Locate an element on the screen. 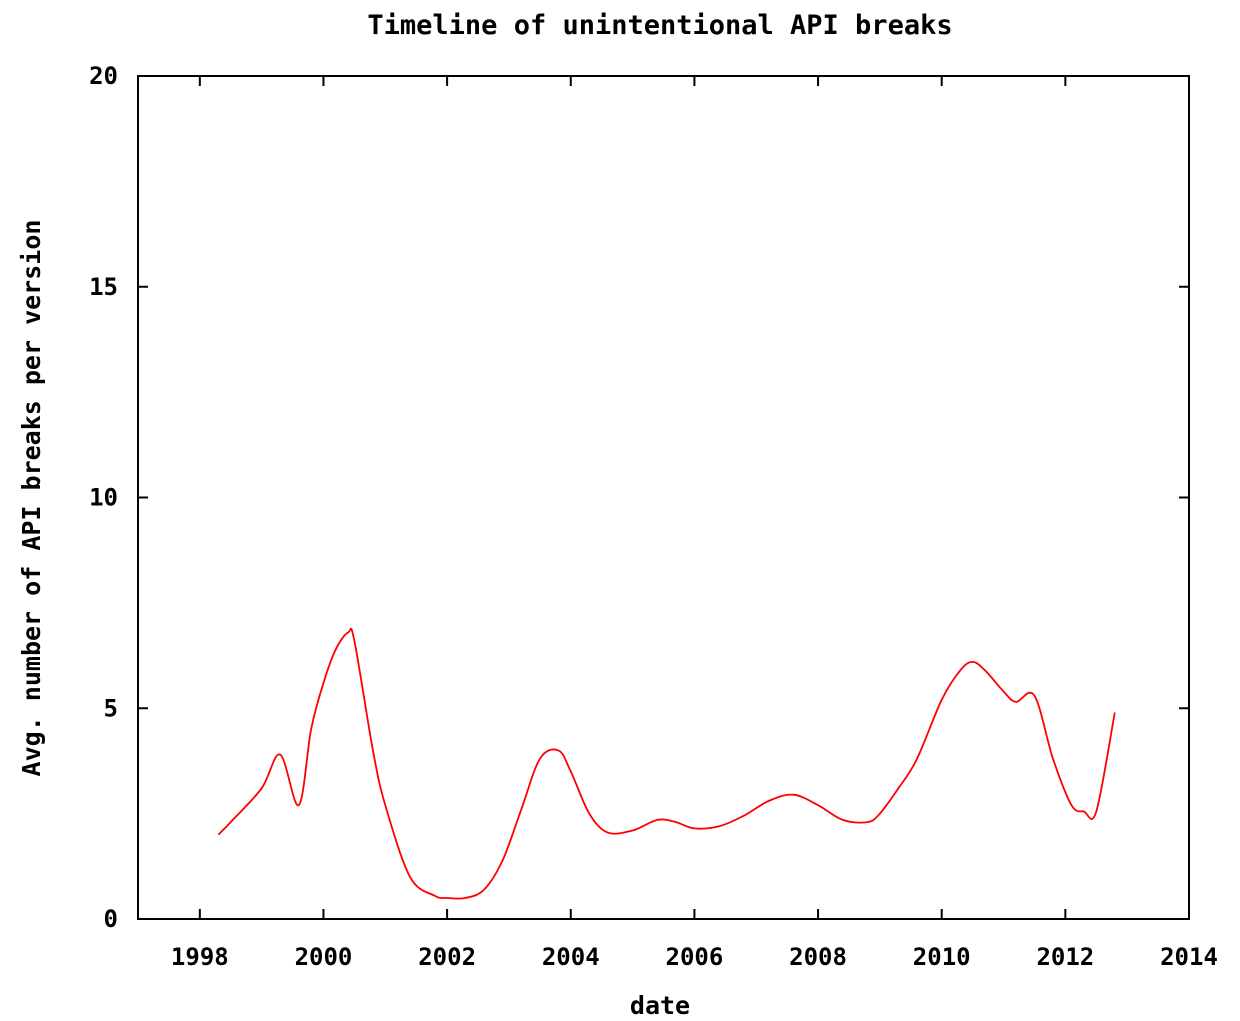 Image resolution: width=1240 pixels, height=1021 pixels. y-tick-label: 5 is located at coordinates (111, 708).